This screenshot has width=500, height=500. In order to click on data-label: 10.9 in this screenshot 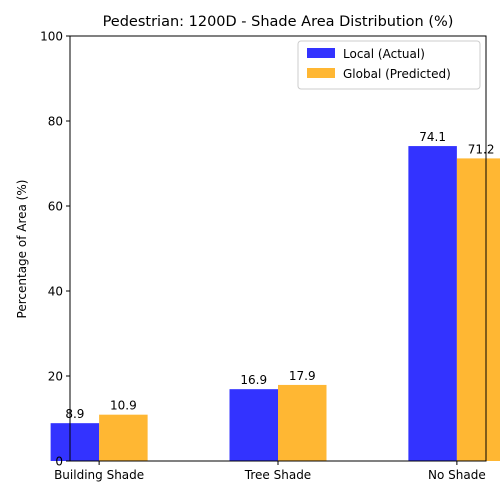, I will do `click(123, 406)`.